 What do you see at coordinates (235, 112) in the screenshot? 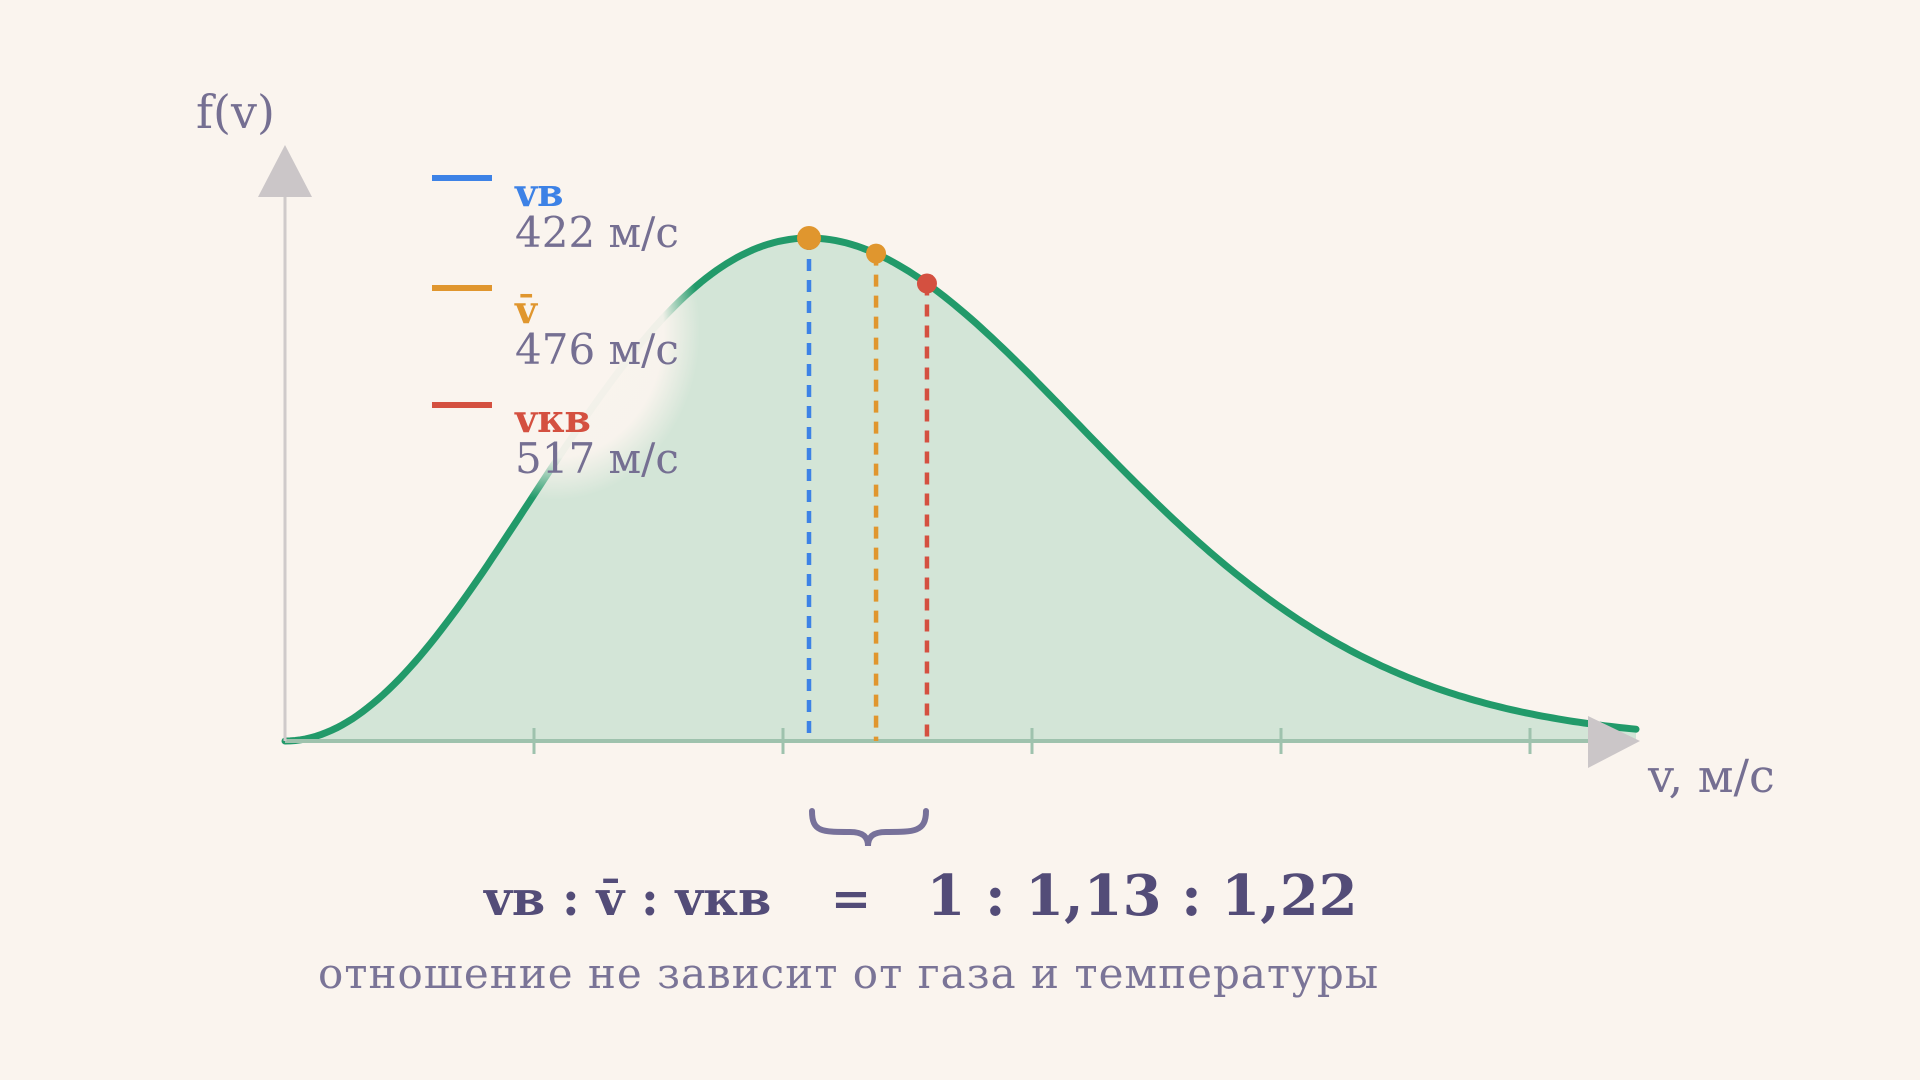
I see `y-axis-label: f(v)` at bounding box center [235, 112].